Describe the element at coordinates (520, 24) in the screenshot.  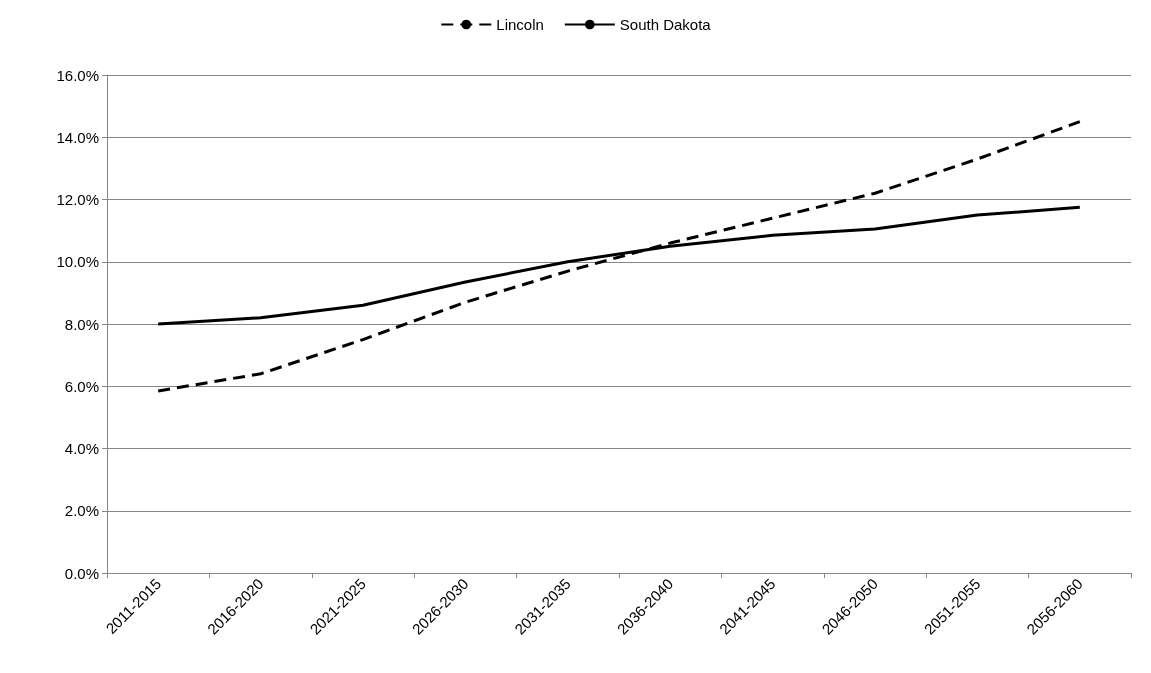
I see `legend-label: Lincoln` at that location.